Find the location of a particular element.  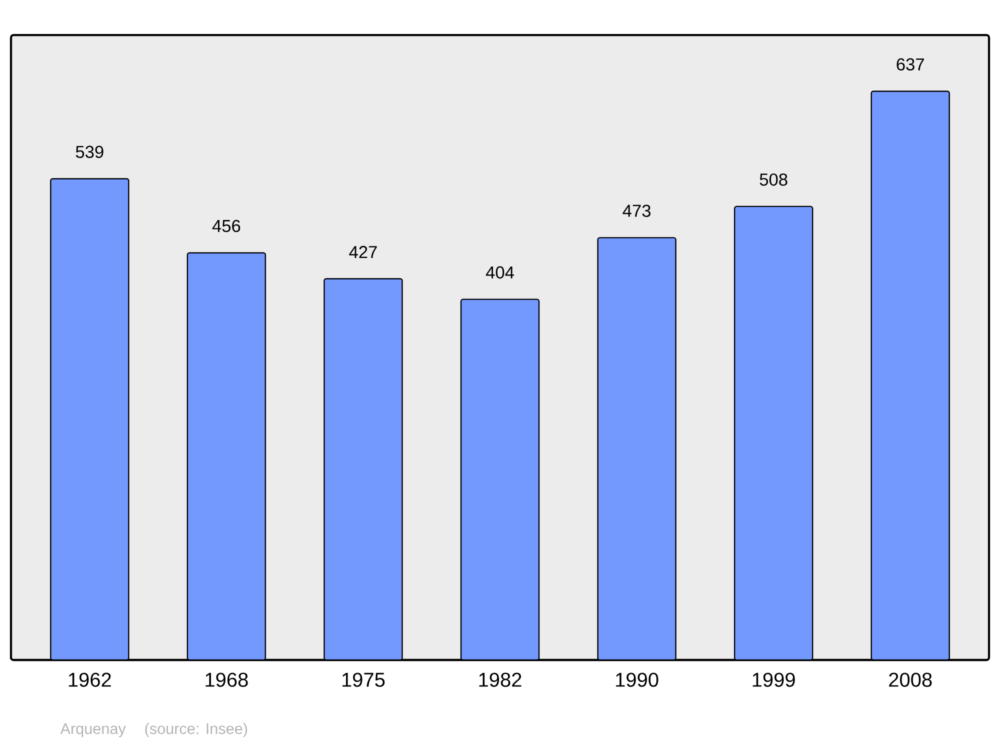

data-label: 539 is located at coordinates (90, 152).